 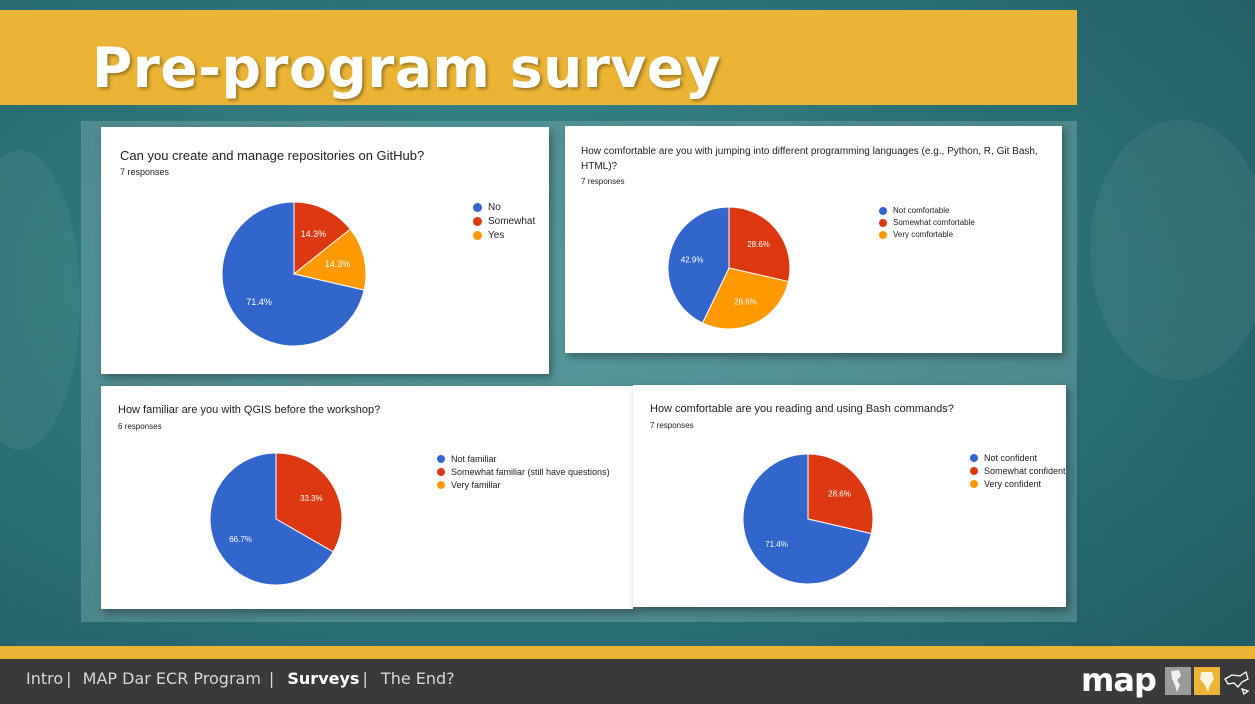 What do you see at coordinates (1011, 458) in the screenshot?
I see `legend-label: Not confident` at bounding box center [1011, 458].